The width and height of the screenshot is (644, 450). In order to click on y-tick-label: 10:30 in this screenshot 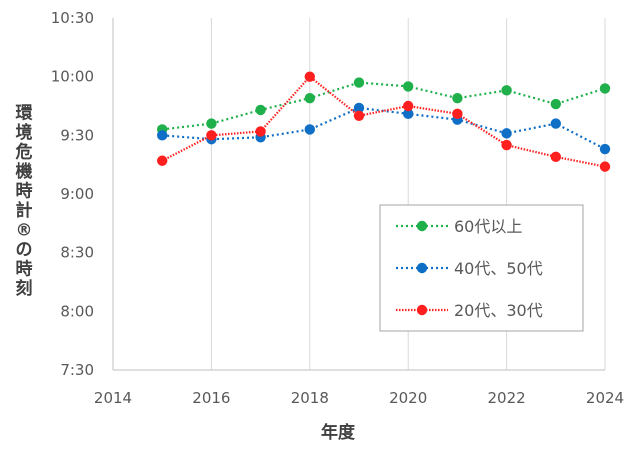, I will do `click(72, 18)`.